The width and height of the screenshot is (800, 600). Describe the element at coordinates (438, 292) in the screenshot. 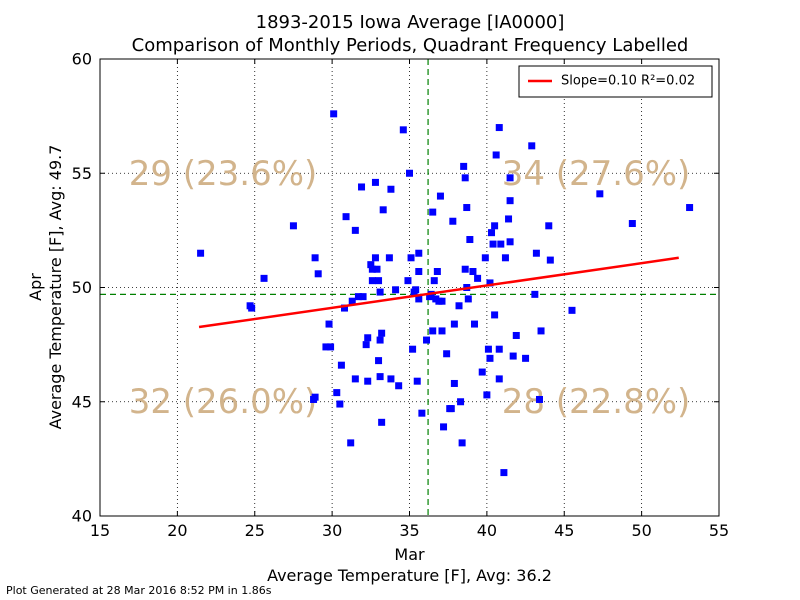

I see `regression-line-segment` at that location.